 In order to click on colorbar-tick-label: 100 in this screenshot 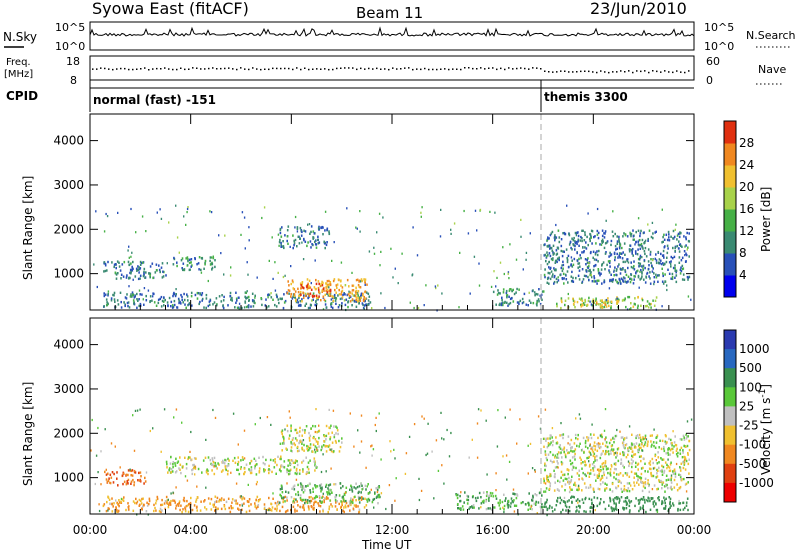, I will do `click(750, 387)`.